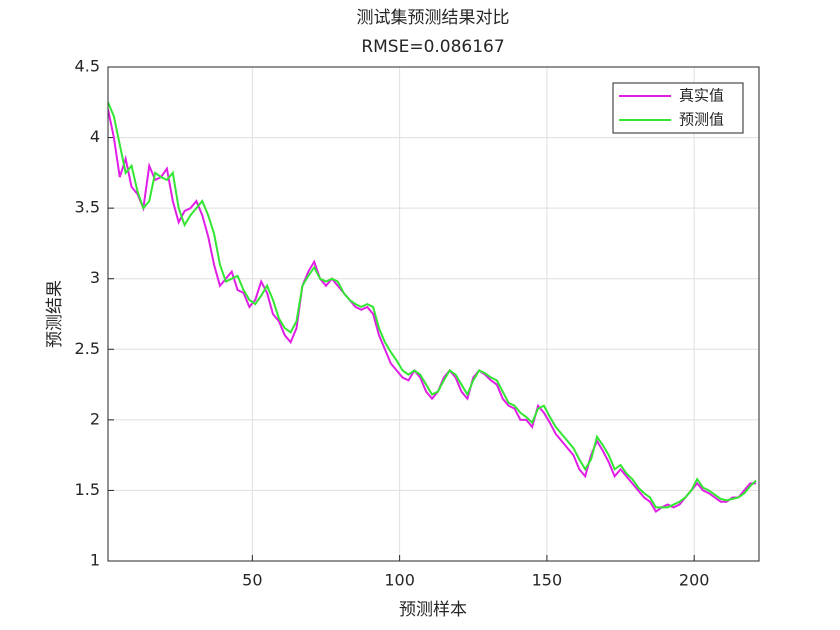 This screenshot has width=840, height=630. Describe the element at coordinates (701, 120) in the screenshot. I see `legend-label: 预测值` at that location.